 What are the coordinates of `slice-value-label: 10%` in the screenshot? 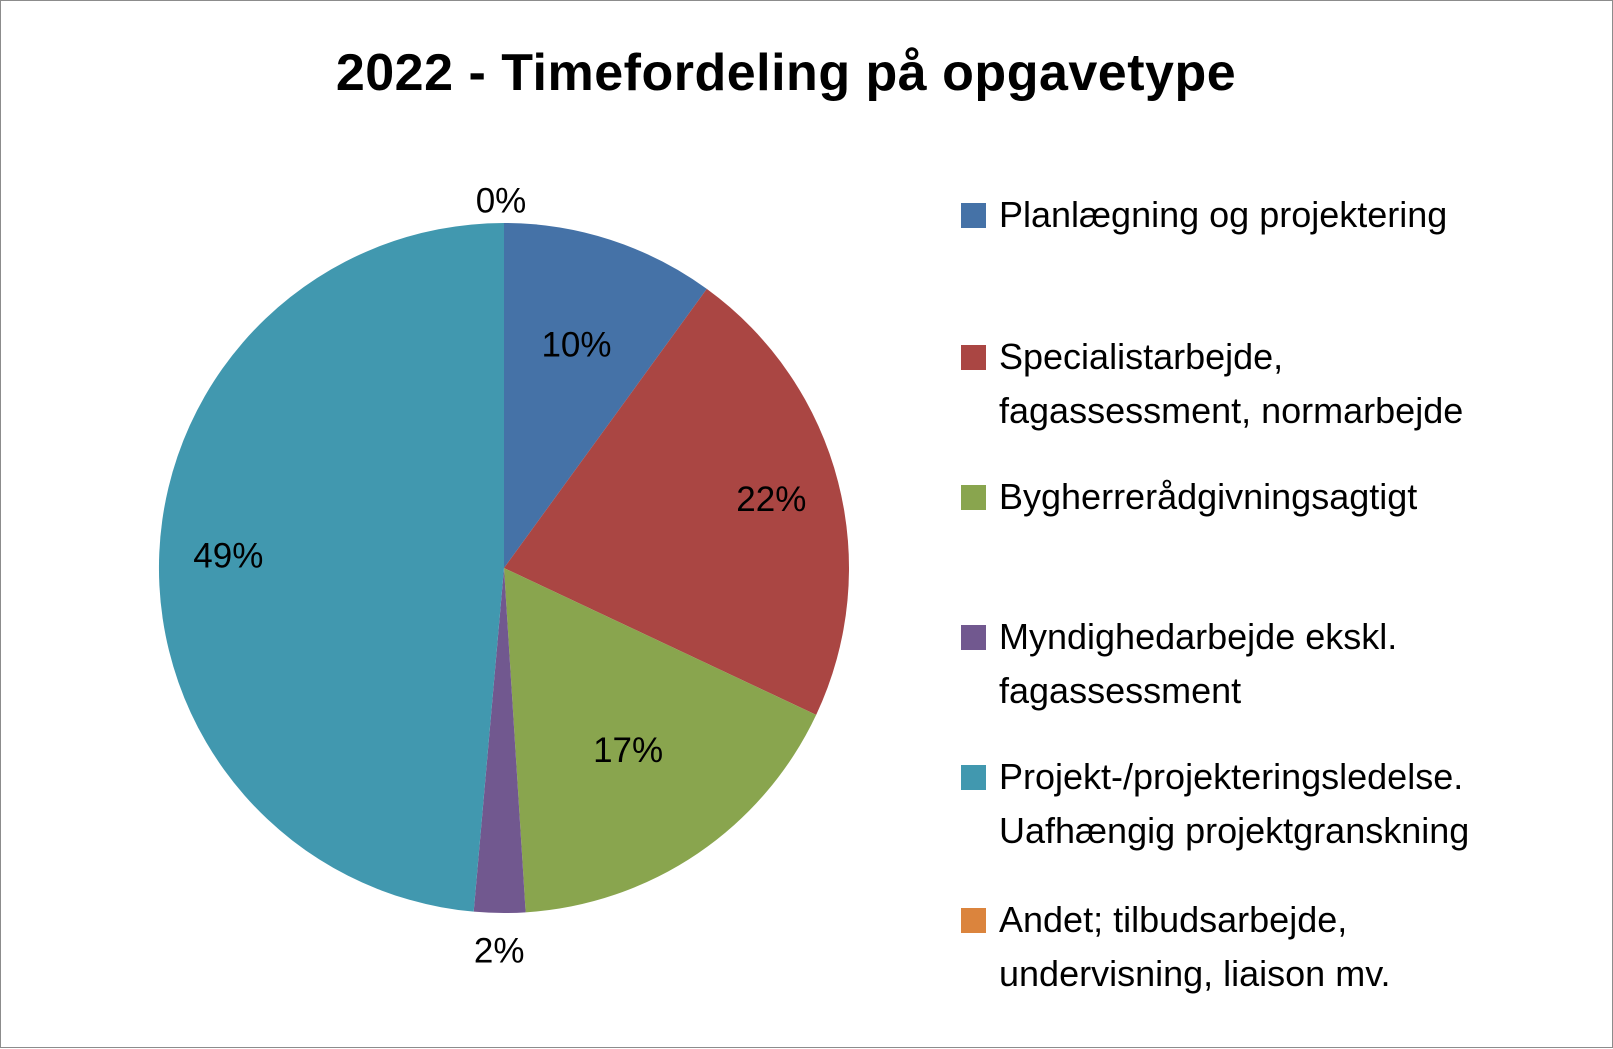 It's located at (576, 344).